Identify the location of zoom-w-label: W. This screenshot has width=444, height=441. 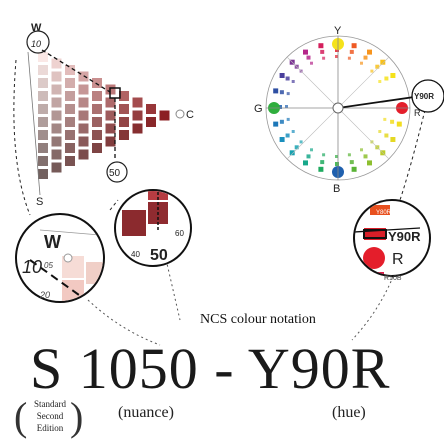
(52, 242).